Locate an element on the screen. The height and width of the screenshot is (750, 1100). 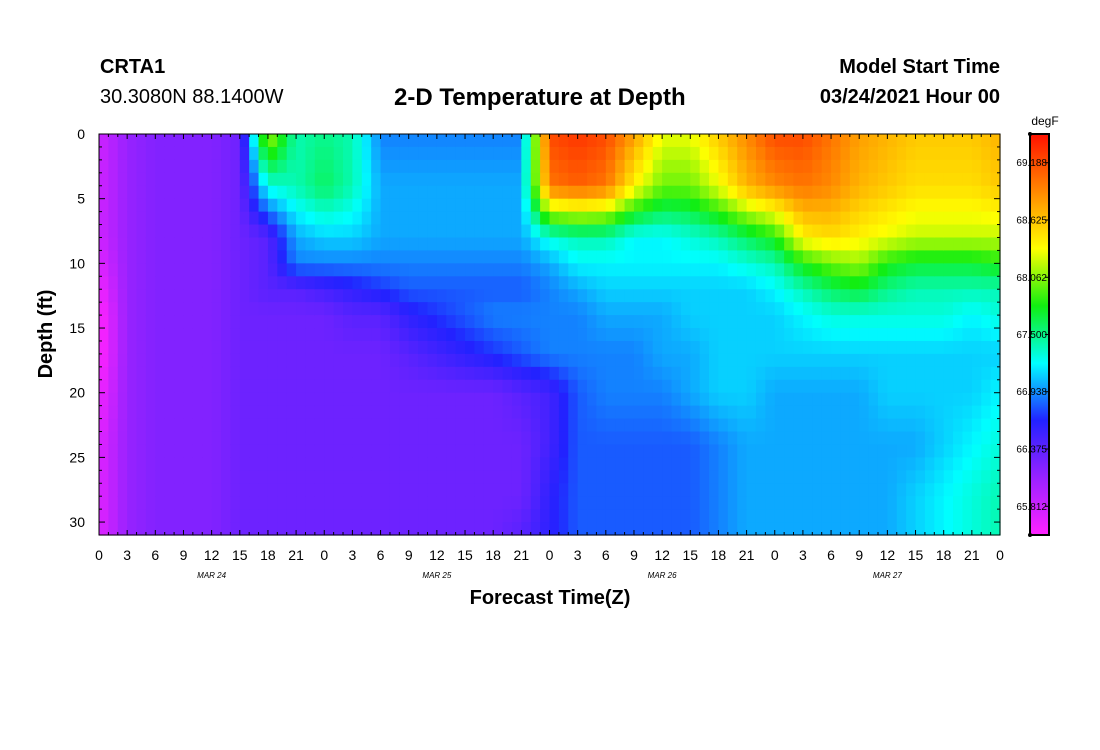
date-label: MAR 27 is located at coordinates (887, 575).